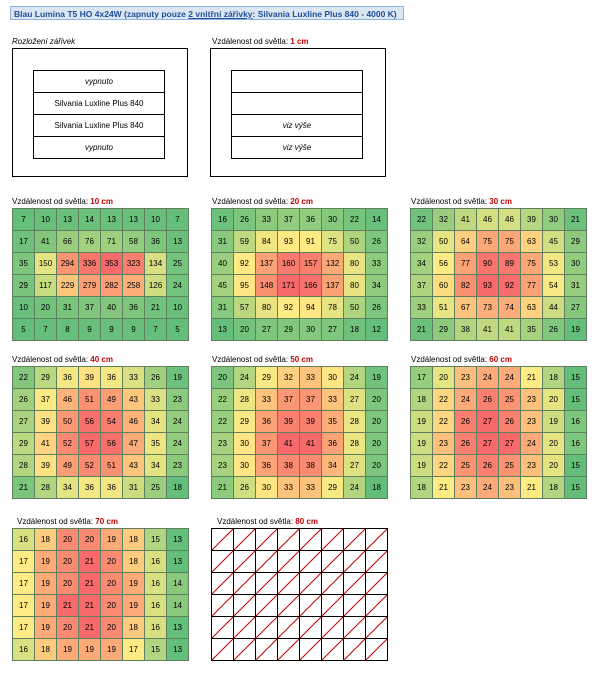  What do you see at coordinates (133, 421) in the screenshot?
I see `heat-cell: 46` at bounding box center [133, 421].